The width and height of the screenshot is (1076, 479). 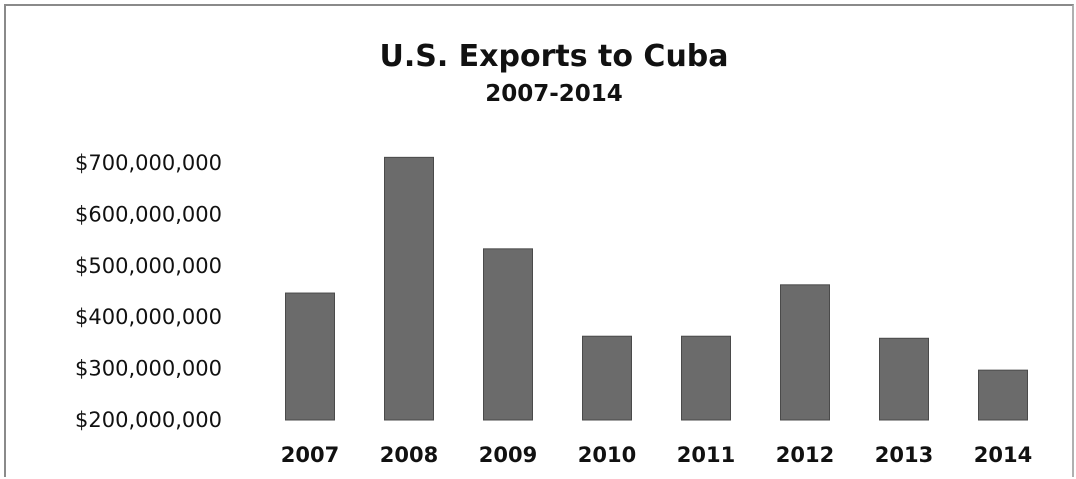 I want to click on y-tick-label: $500,000,000, so click(x=148, y=266).